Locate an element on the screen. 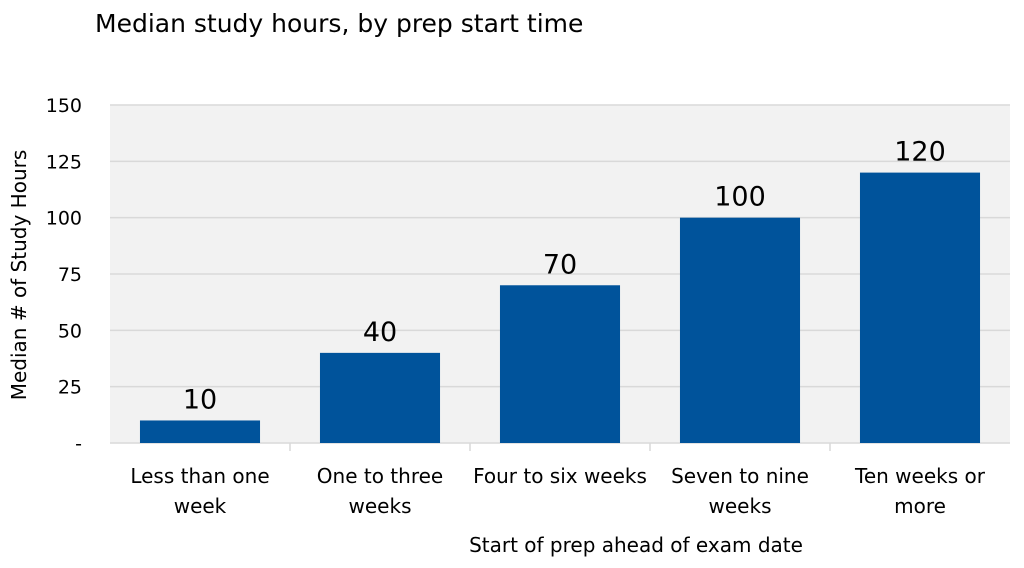 The image size is (1024, 568). data-label: 100 is located at coordinates (740, 197).